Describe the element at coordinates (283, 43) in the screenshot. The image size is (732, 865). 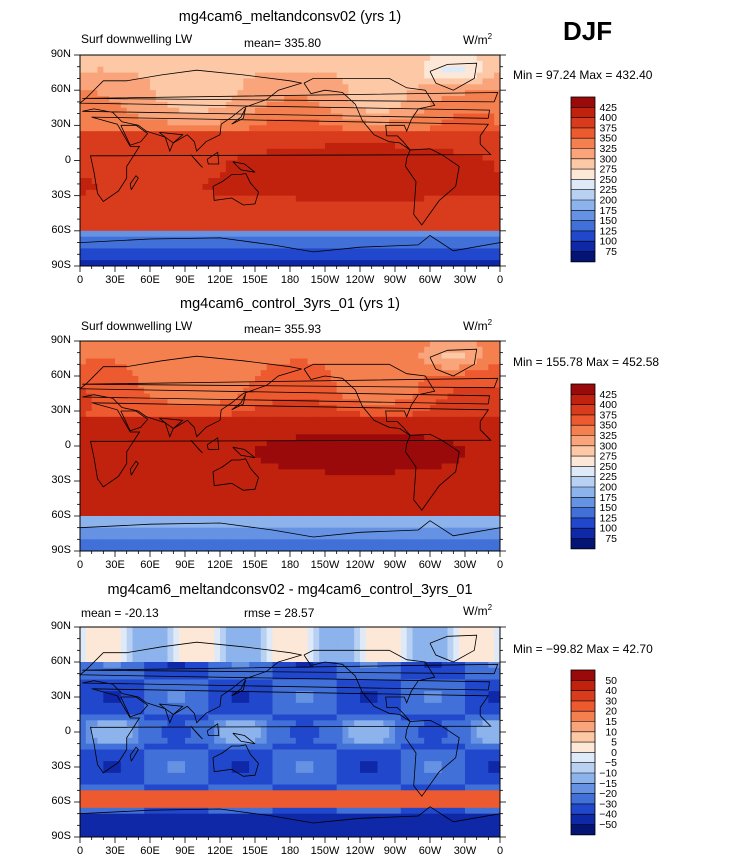
I see `panel-1-mean-label: mean= 335.80` at that location.